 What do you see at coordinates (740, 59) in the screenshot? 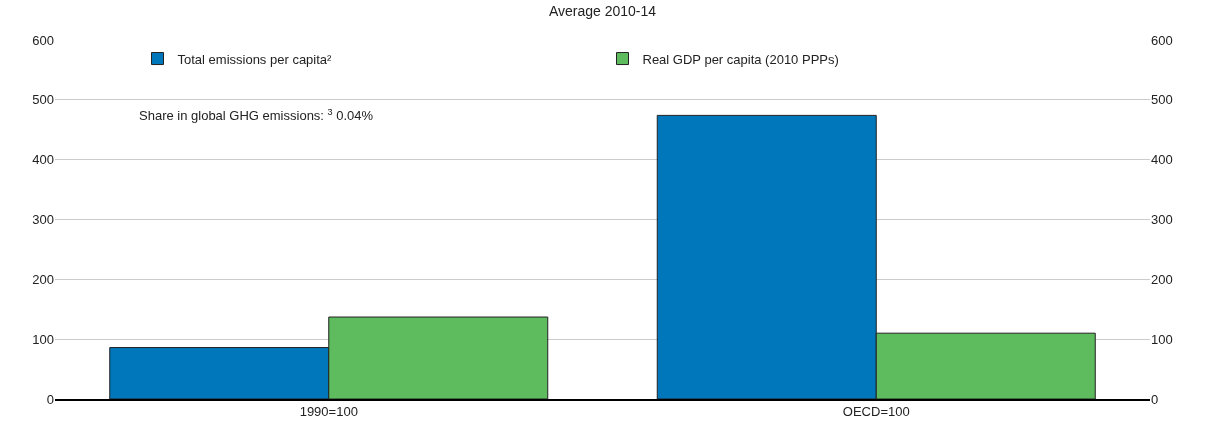
I see `legend-label: Real GDP per capita (2010 PPPs)` at bounding box center [740, 59].